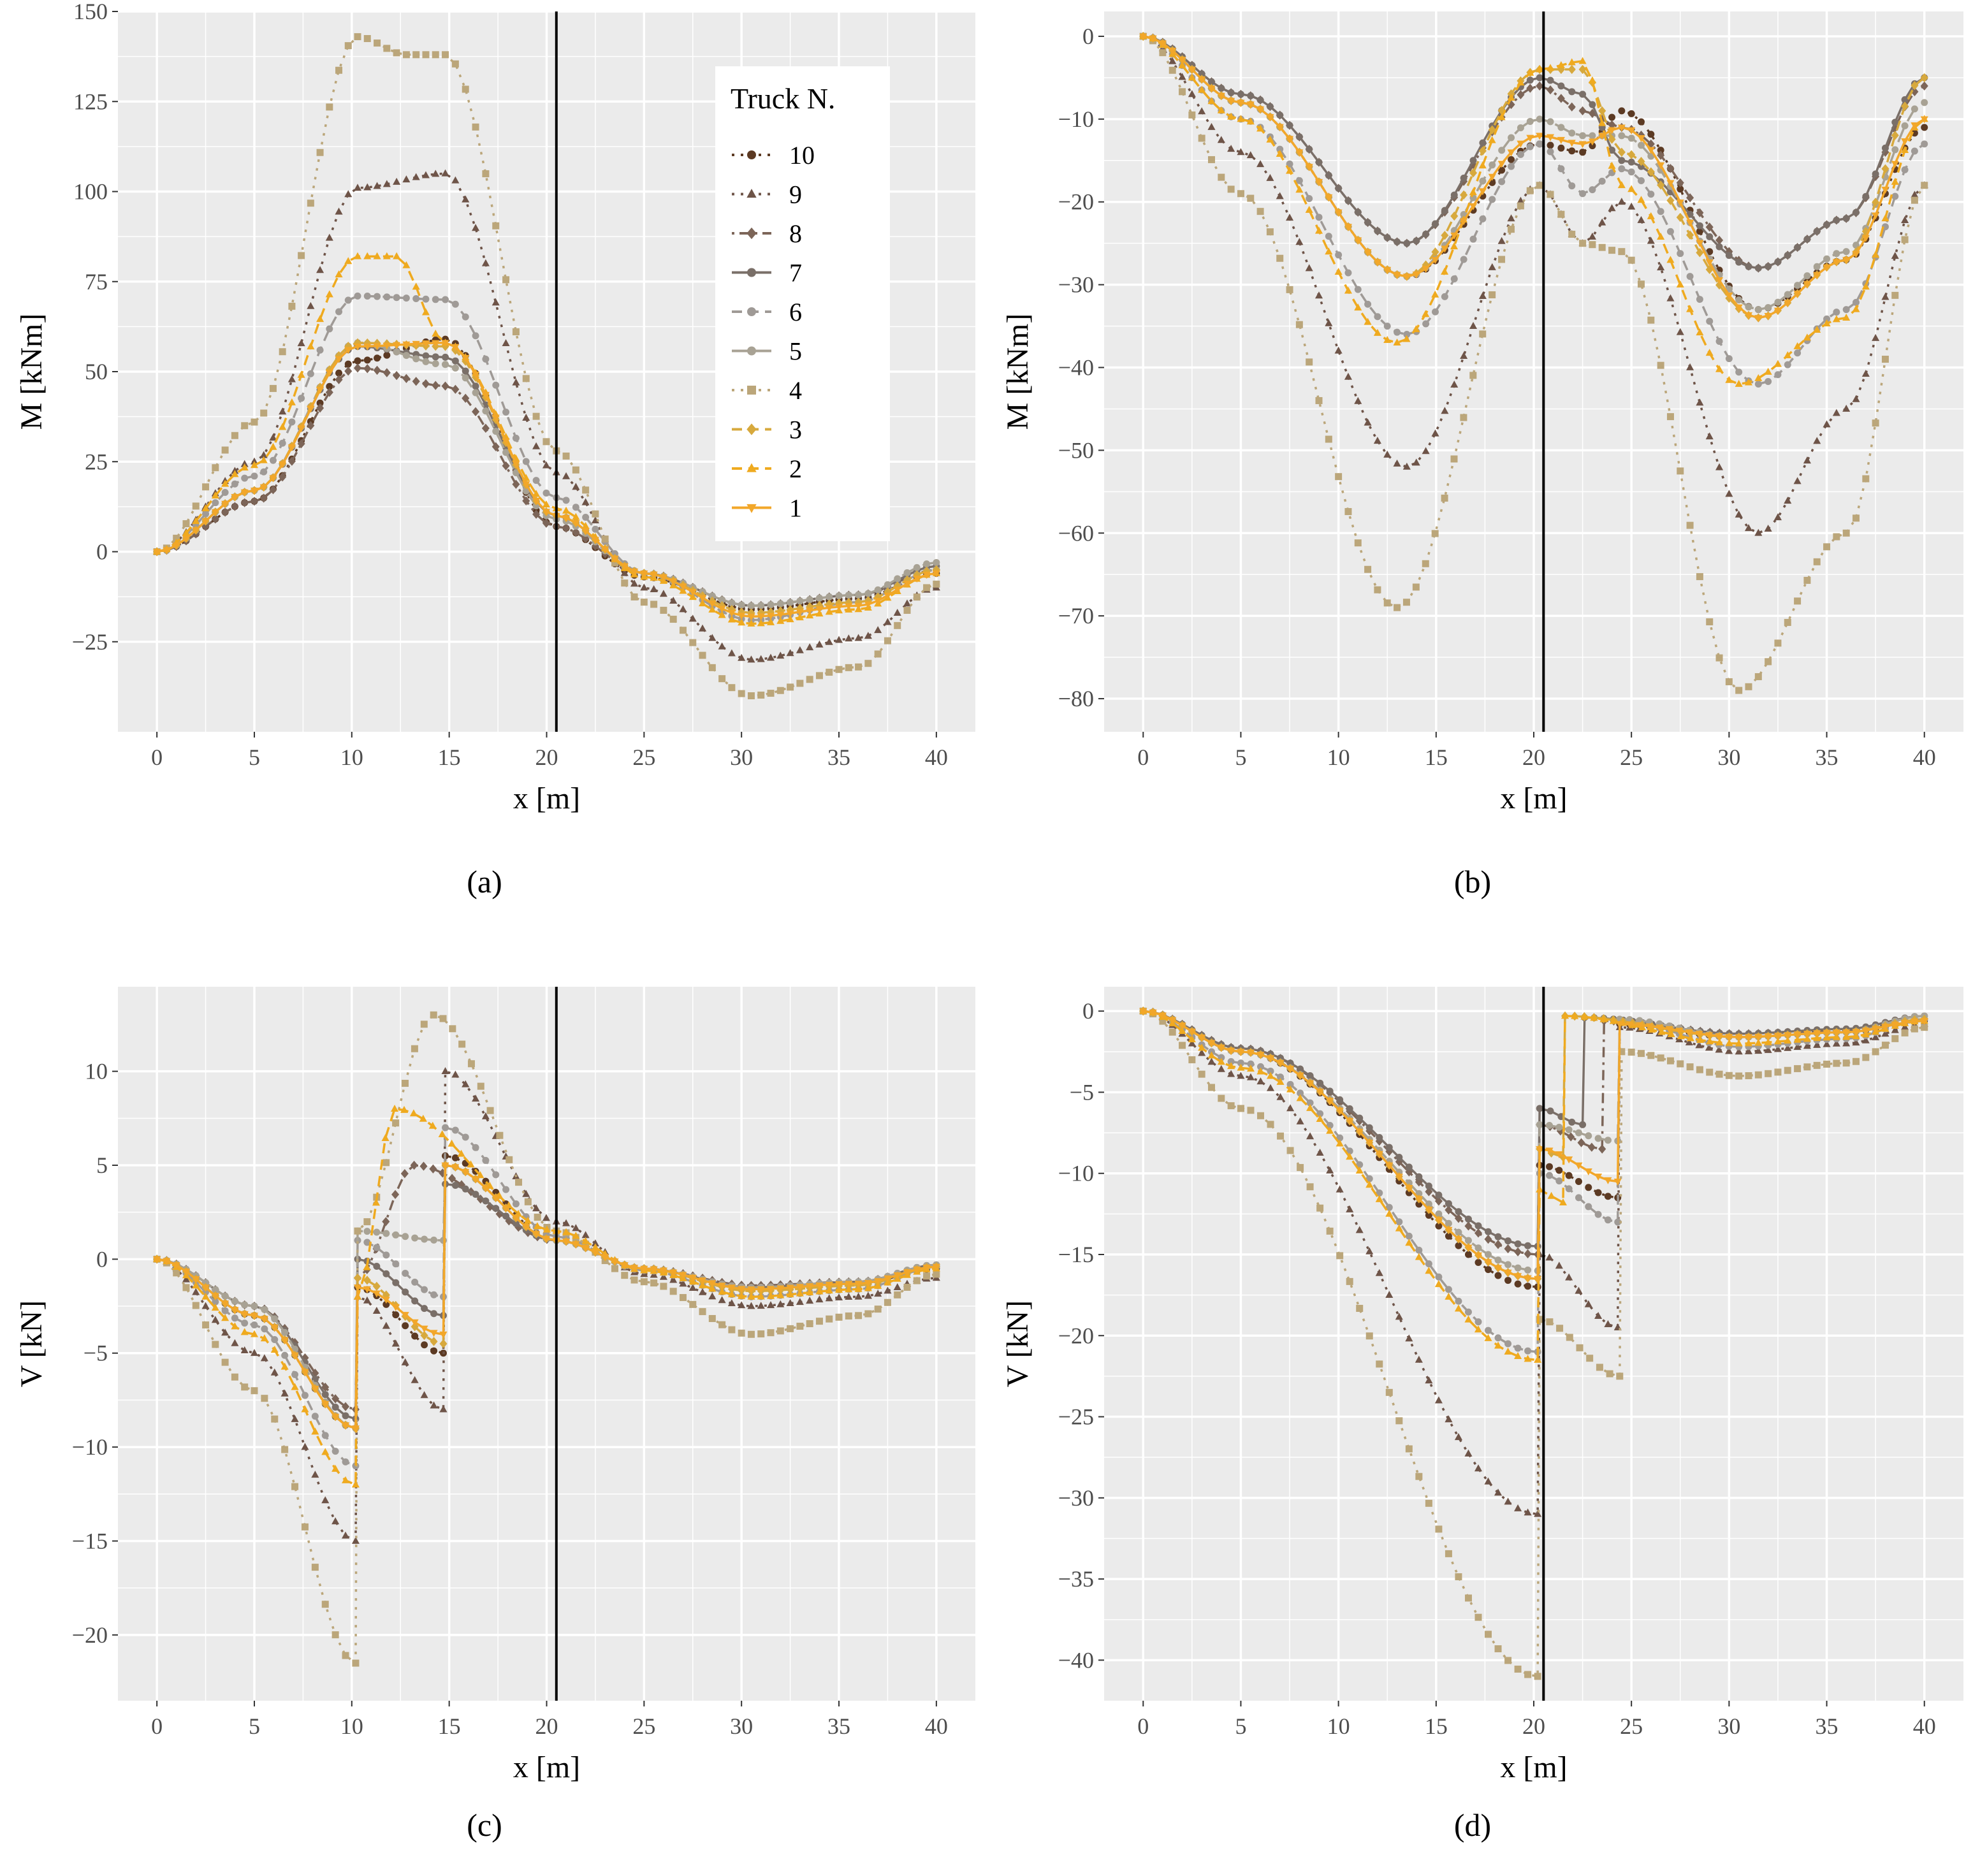 This screenshot has width=1973, height=1876. I want to click on legend-label-6: 6, so click(795, 312).